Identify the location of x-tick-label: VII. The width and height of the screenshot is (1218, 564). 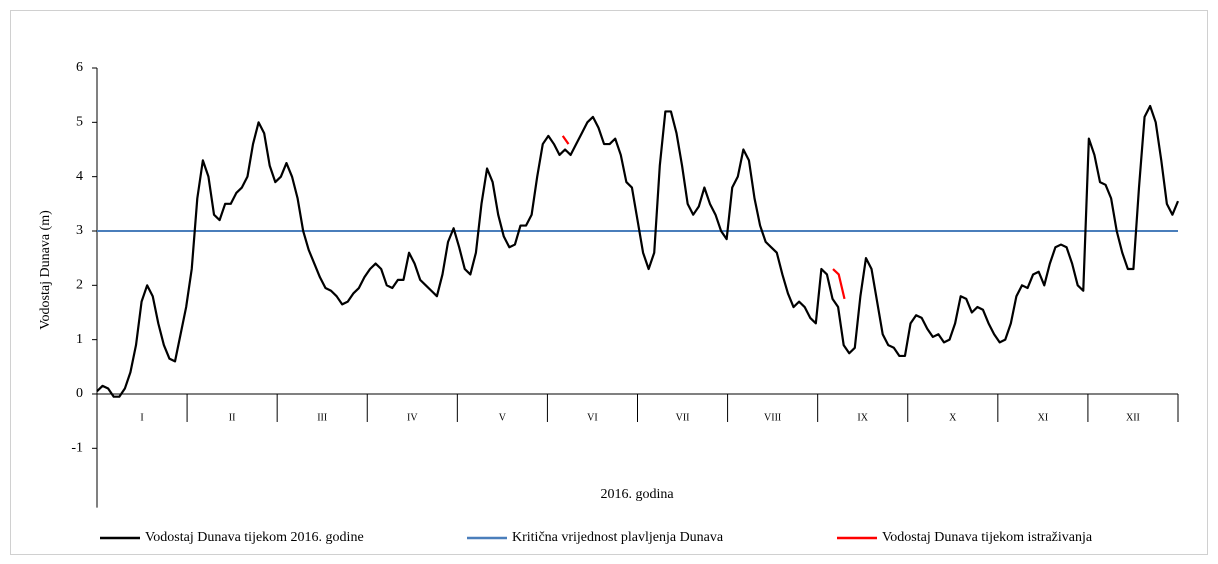
(683, 417).